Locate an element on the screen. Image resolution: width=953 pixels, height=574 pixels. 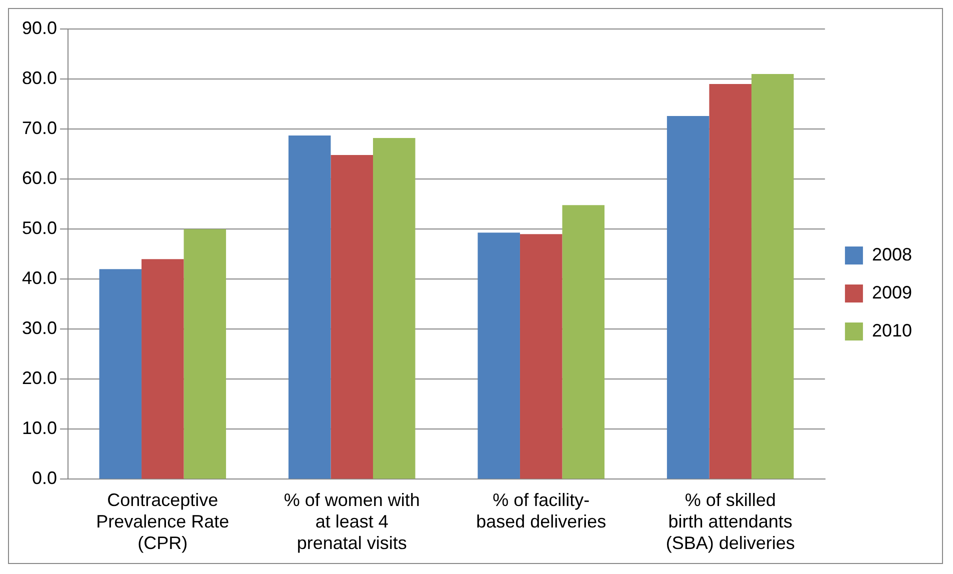
y-tick-label: 70.0 is located at coordinates (40, 128).